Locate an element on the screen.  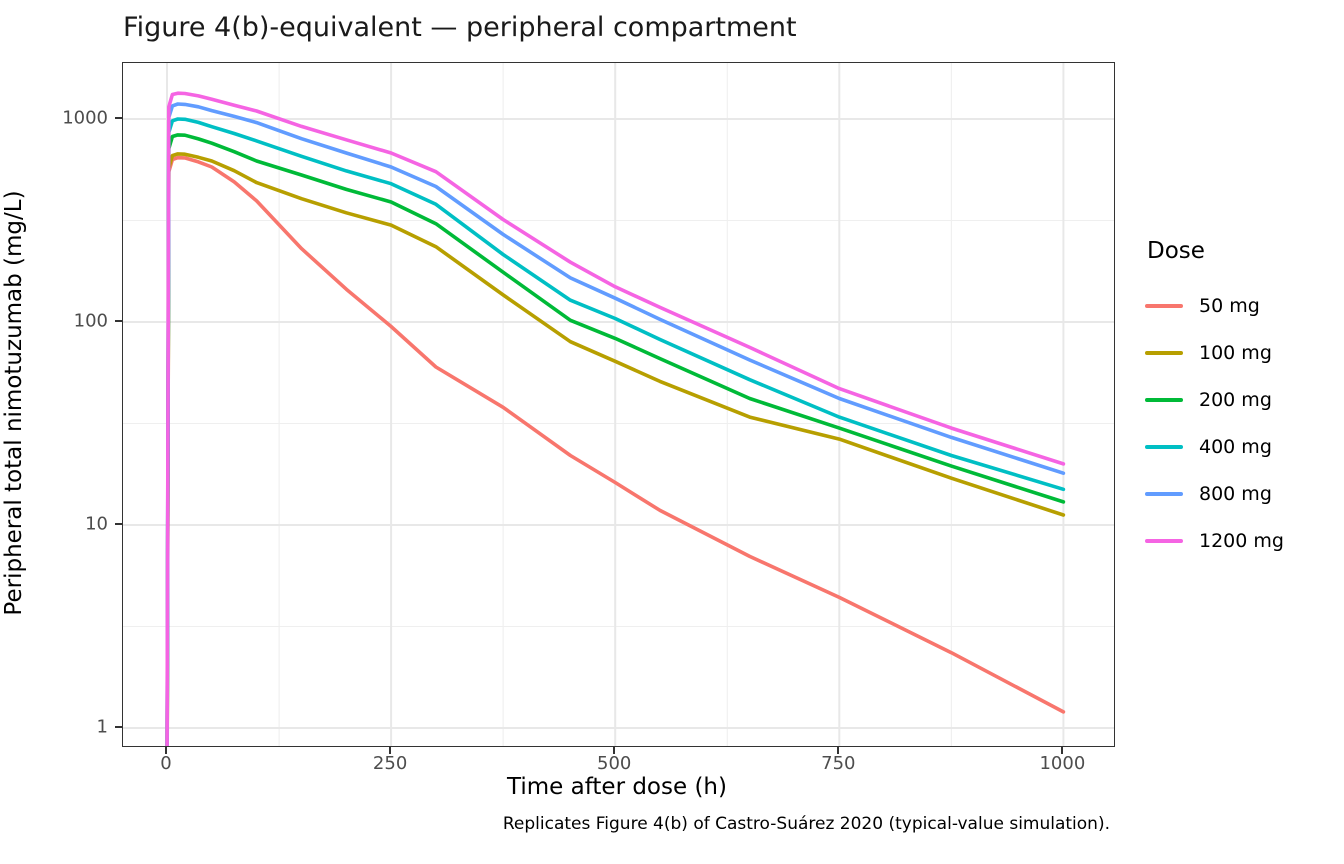
y-tick-label: 100 is located at coordinates (90, 321).